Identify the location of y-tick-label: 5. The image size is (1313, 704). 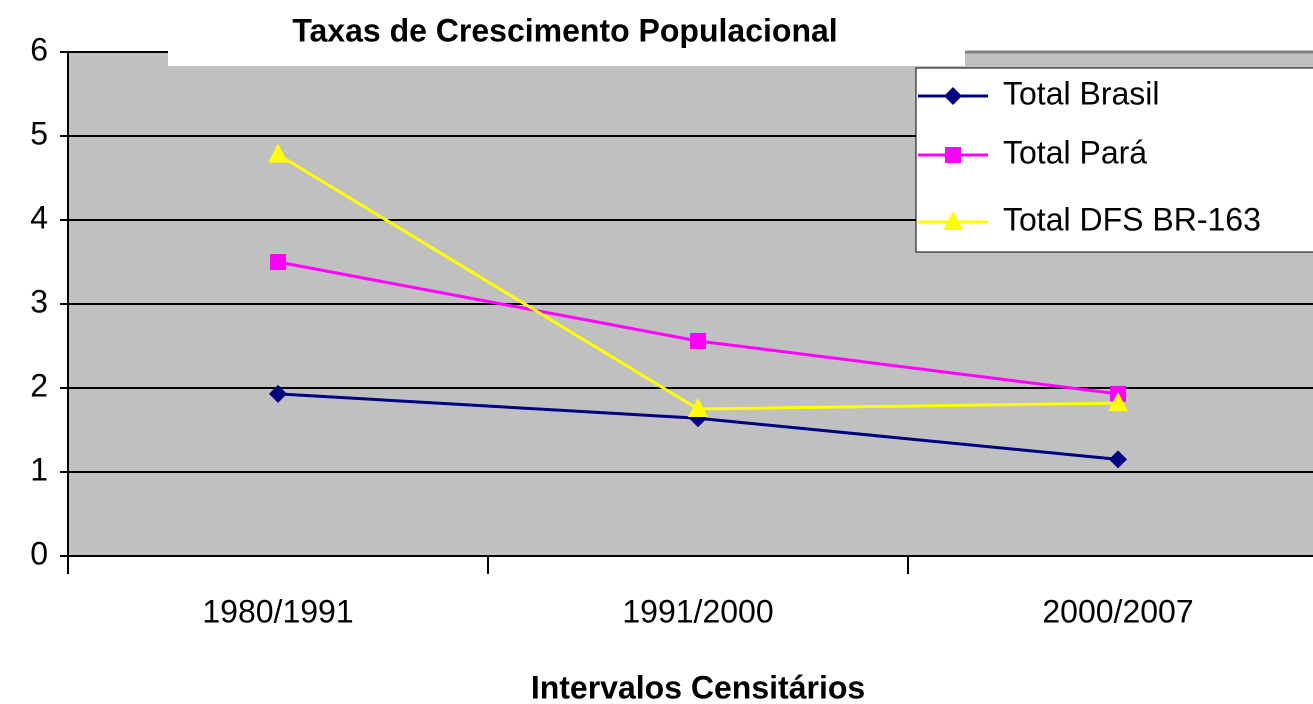
(39, 133).